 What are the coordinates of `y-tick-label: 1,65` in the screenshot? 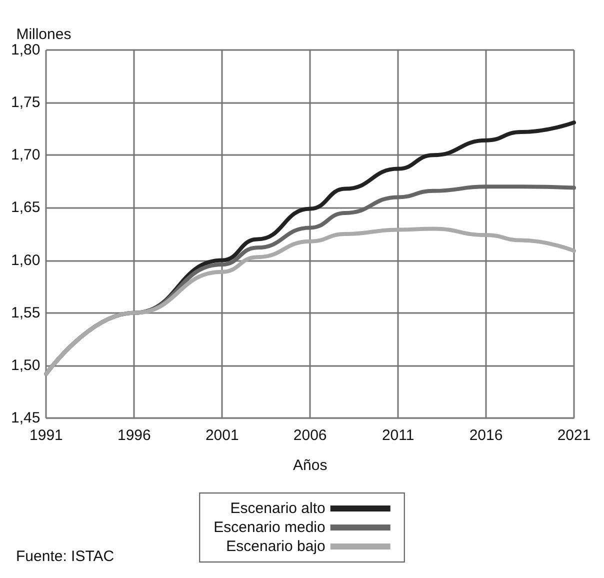 It's located at (25, 207).